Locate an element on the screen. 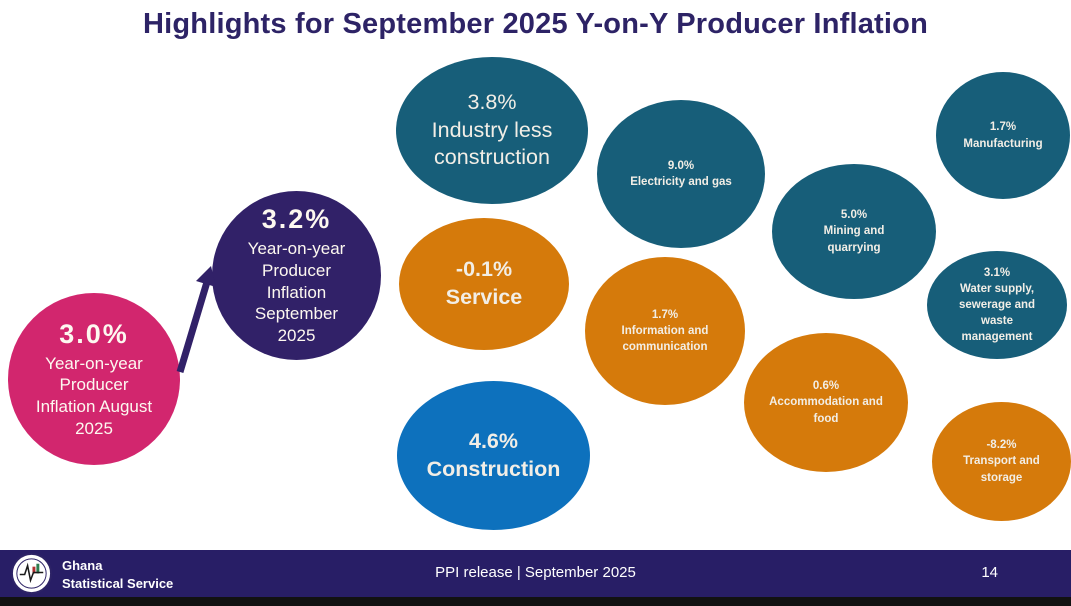 This screenshot has width=1071, height=606. bubble-service: -0.1% Service is located at coordinates (484, 284).